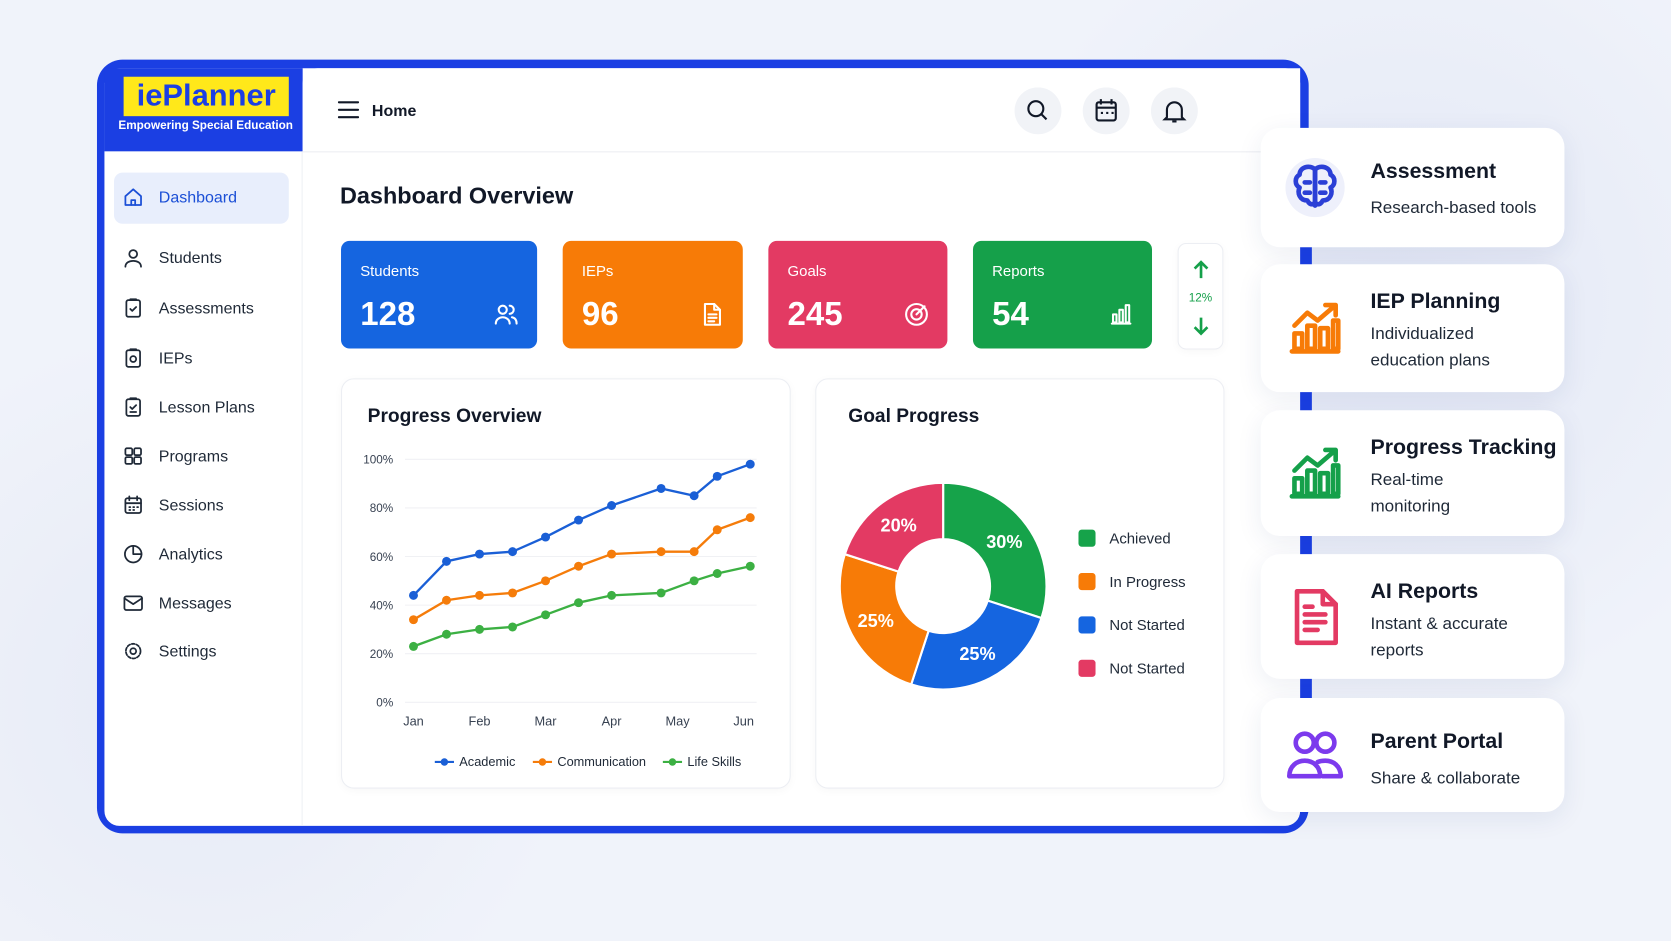 This screenshot has height=941, width=1671. What do you see at coordinates (195, 603) in the screenshot?
I see `nav-label: Messages` at bounding box center [195, 603].